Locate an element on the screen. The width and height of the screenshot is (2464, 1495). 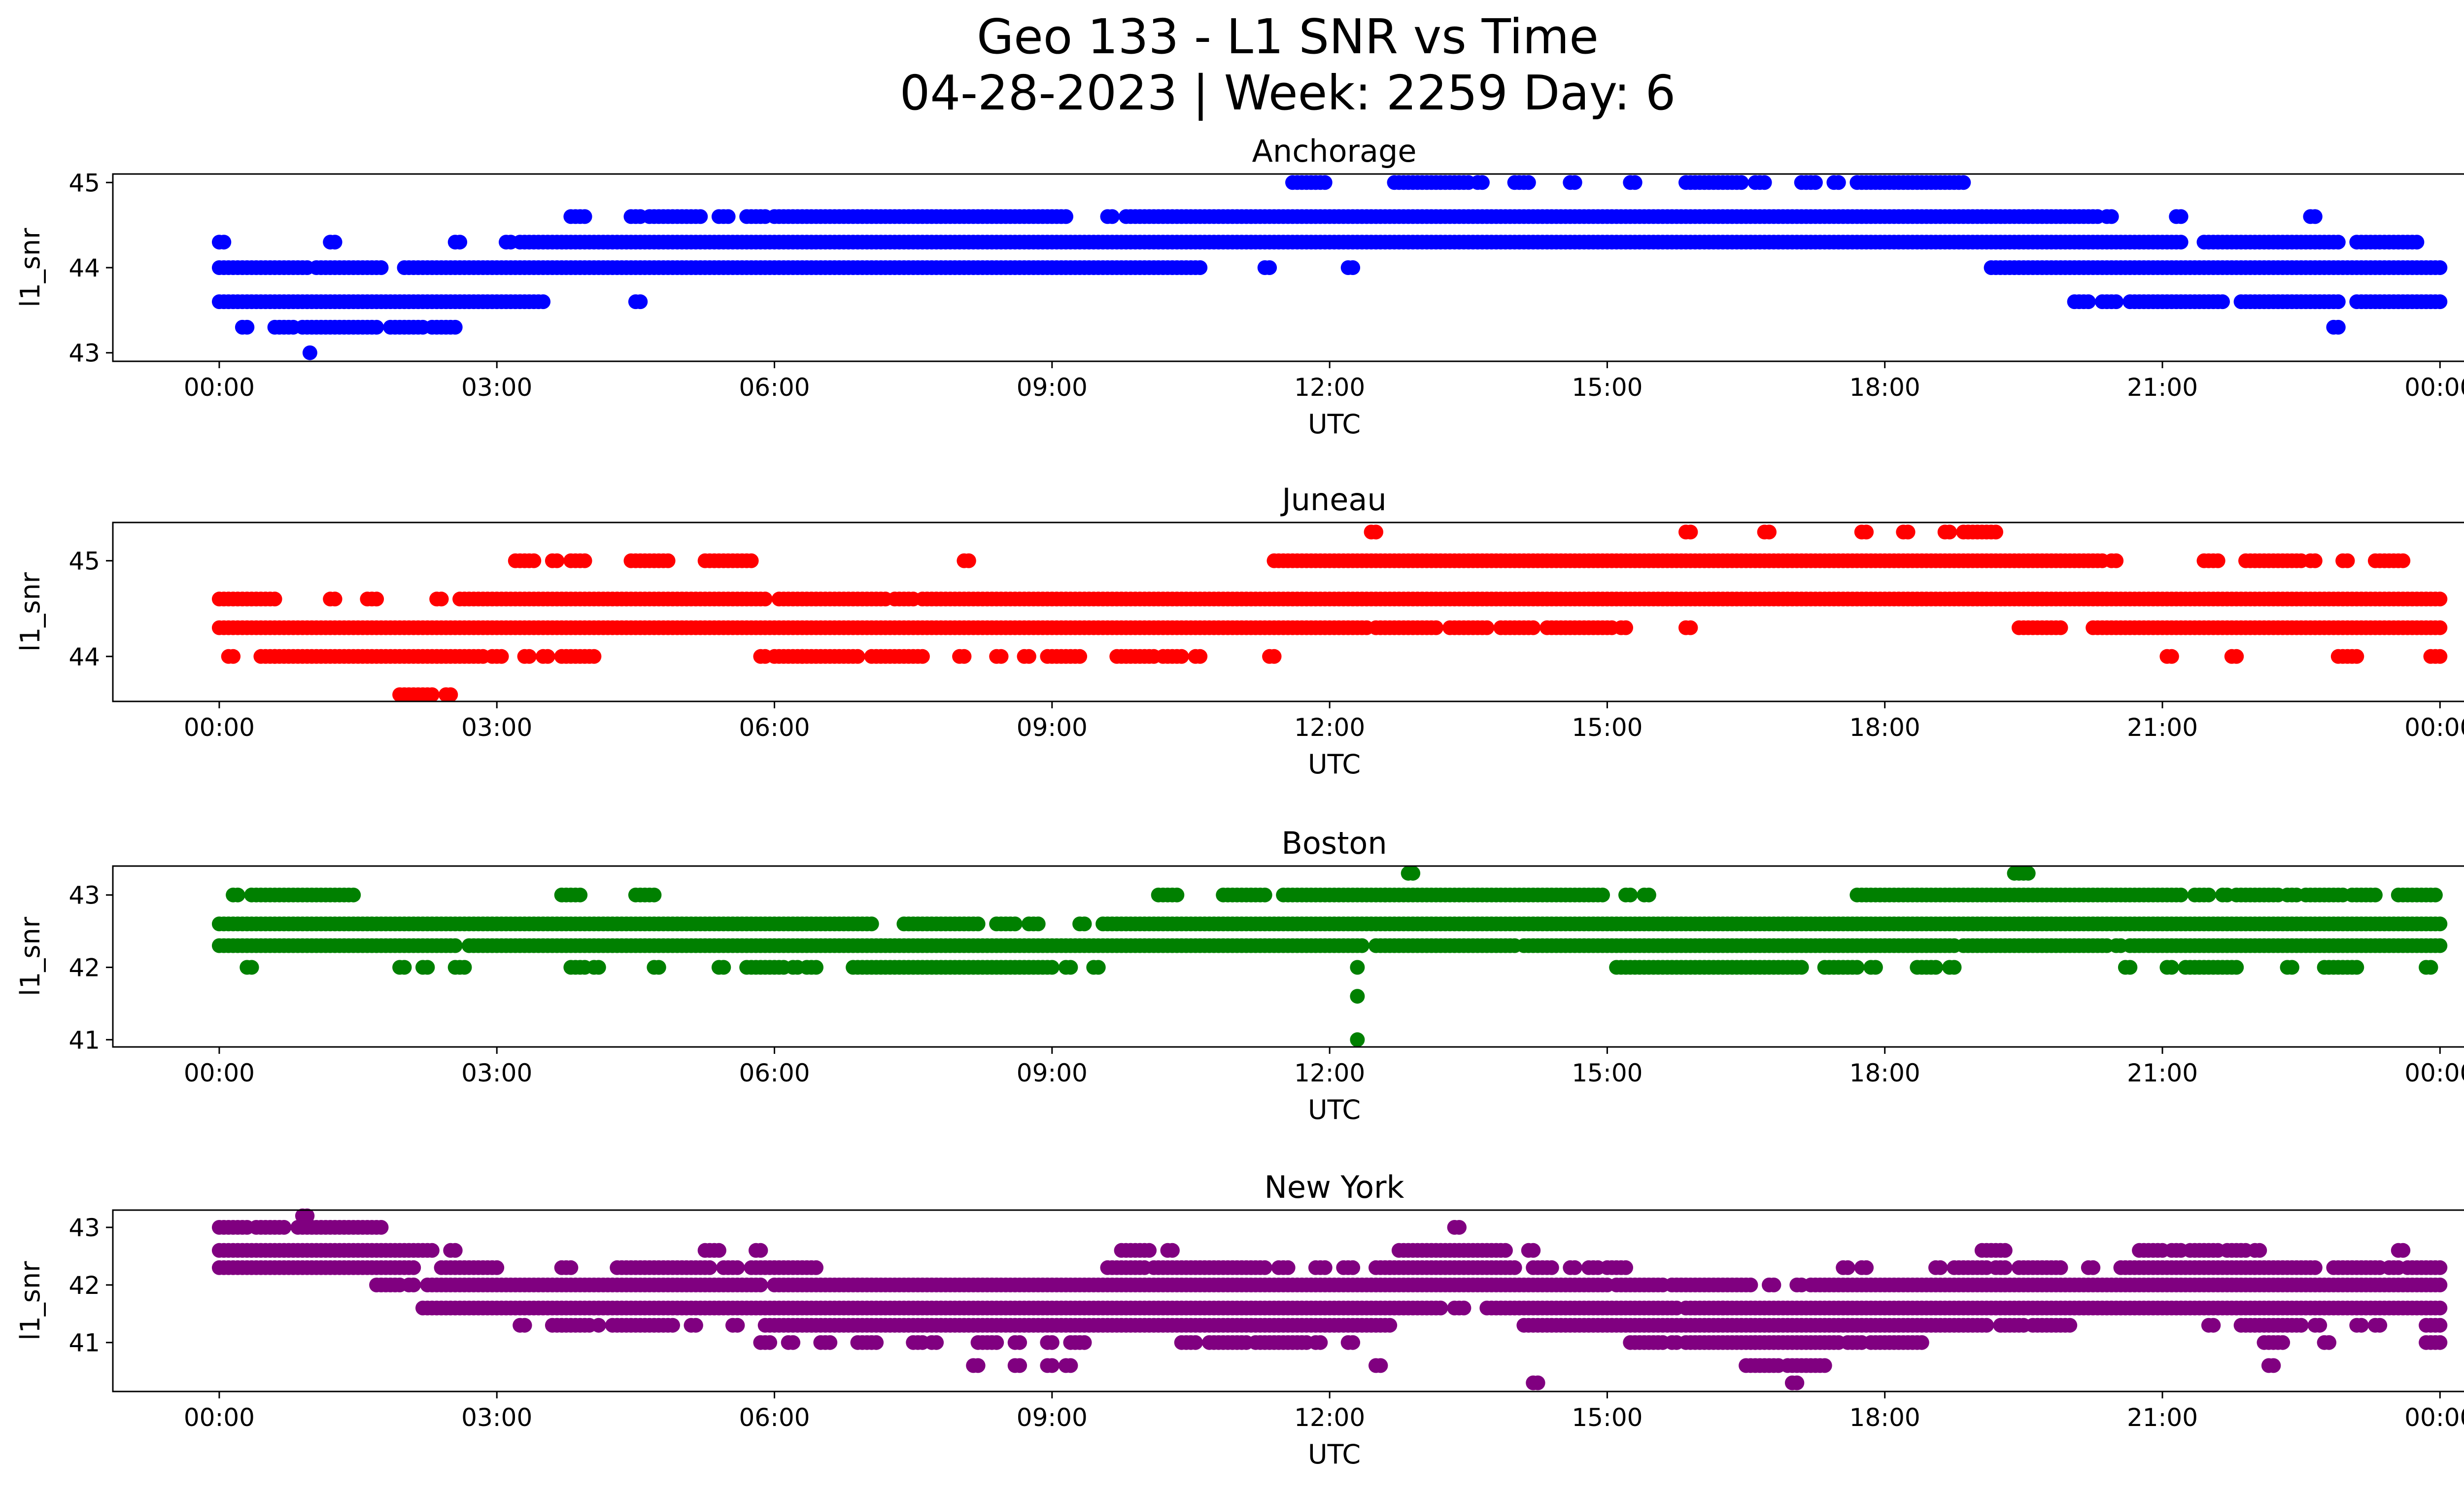
axes-frame is located at coordinates (1288, 956).